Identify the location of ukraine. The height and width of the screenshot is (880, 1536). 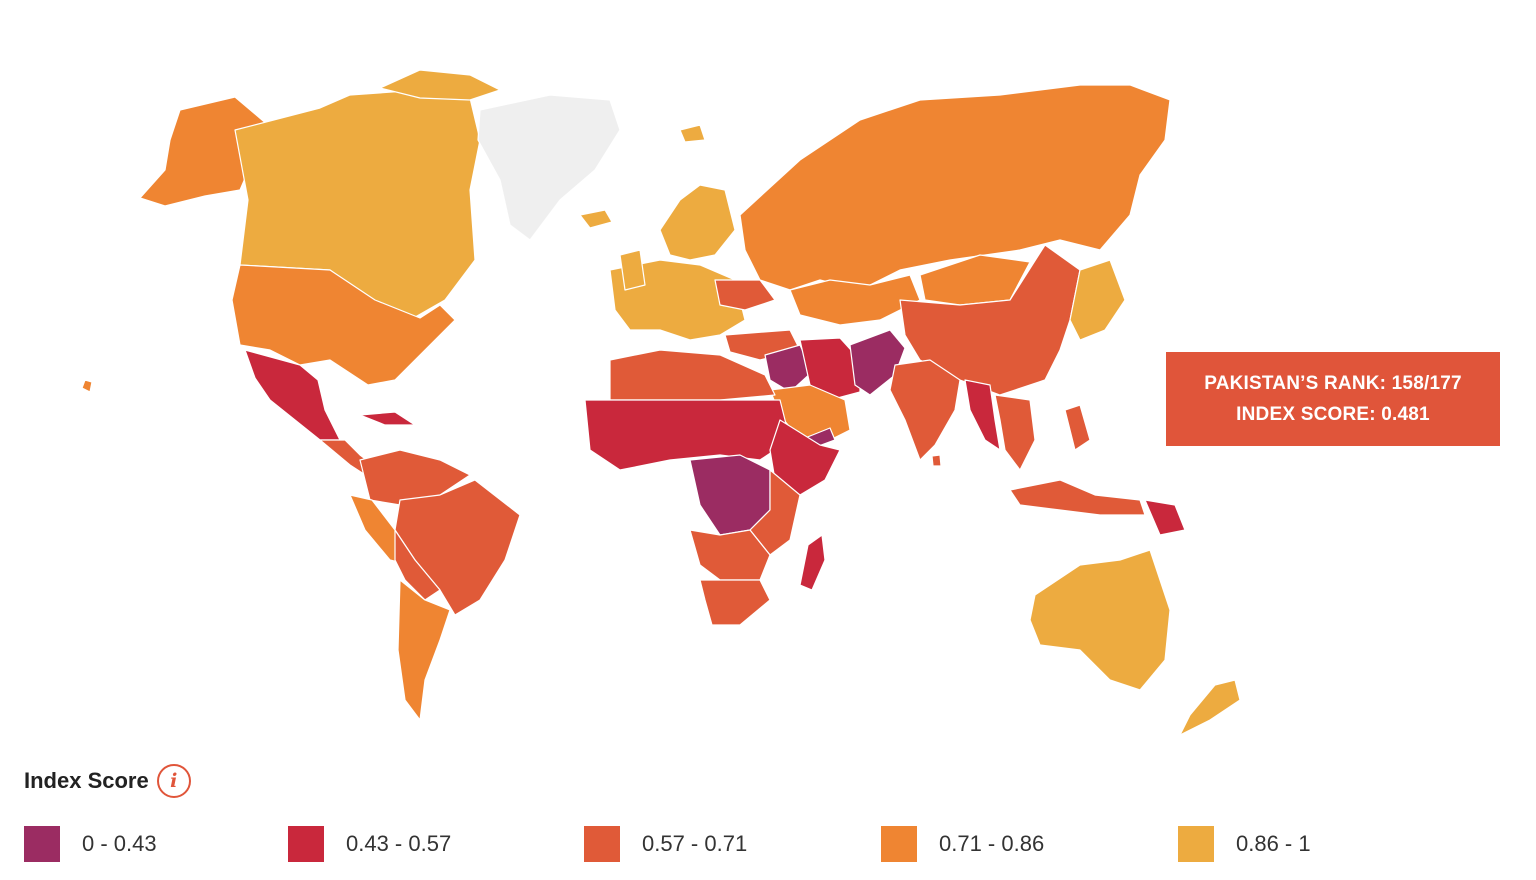
(745, 295).